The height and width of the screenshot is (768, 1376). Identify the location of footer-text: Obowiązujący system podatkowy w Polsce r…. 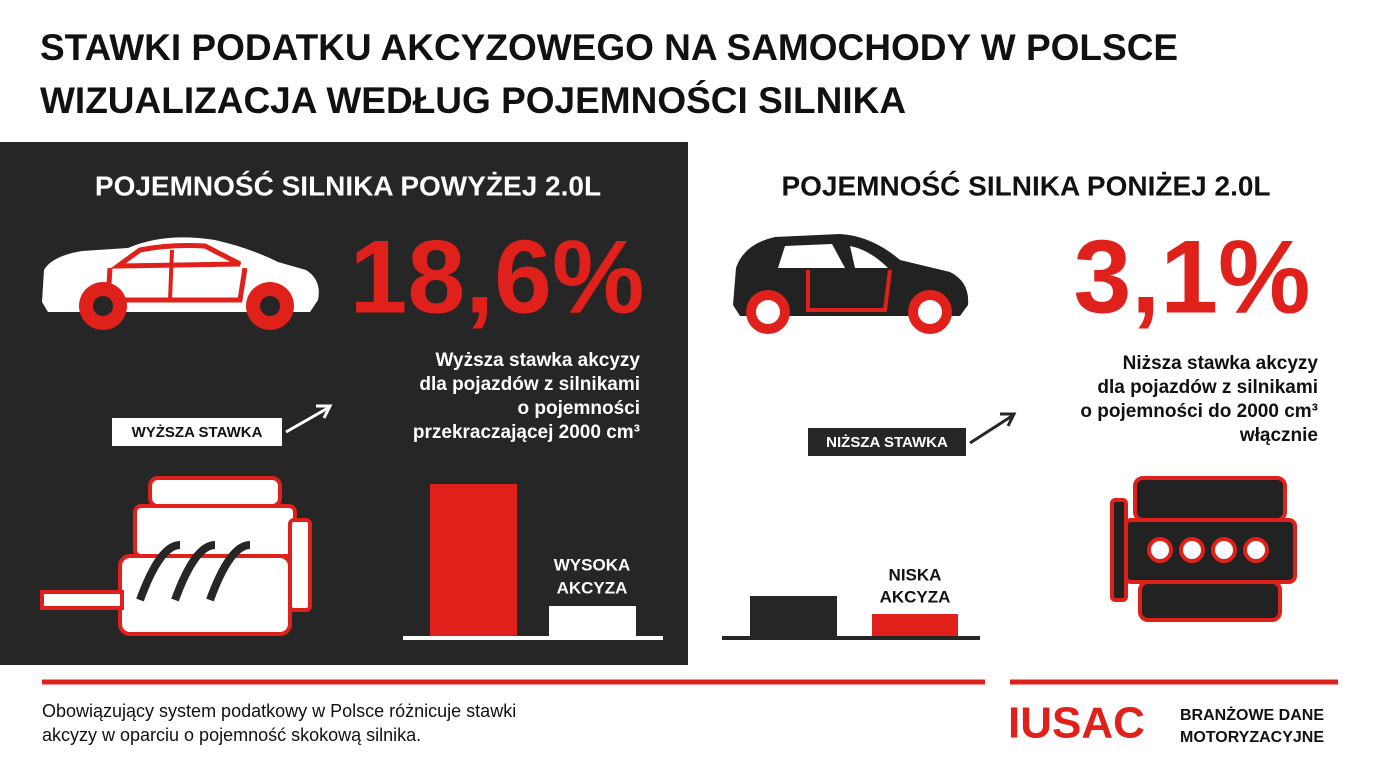
(279, 711).